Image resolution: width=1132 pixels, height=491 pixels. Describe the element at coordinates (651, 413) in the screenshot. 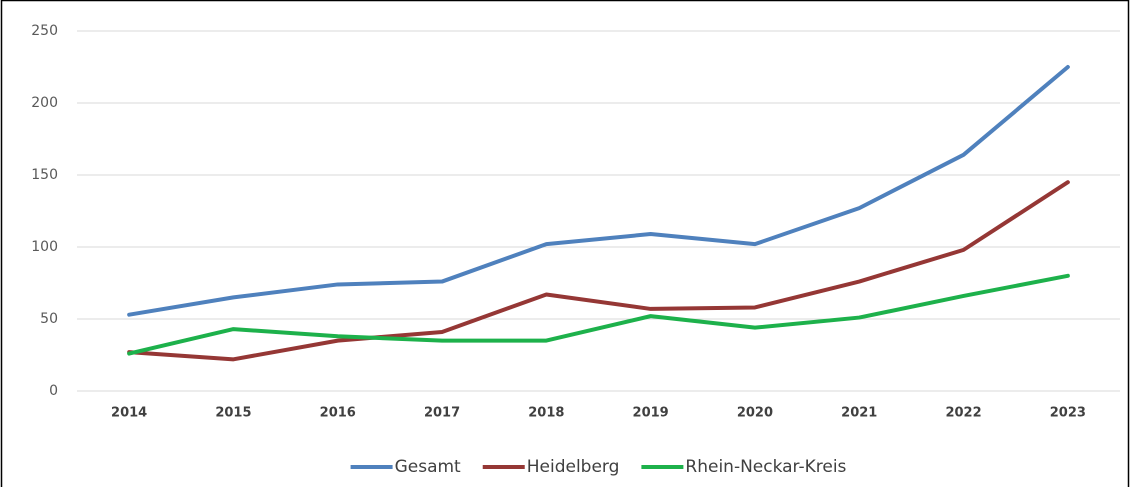

I see `x-tick-label: 2019` at that location.